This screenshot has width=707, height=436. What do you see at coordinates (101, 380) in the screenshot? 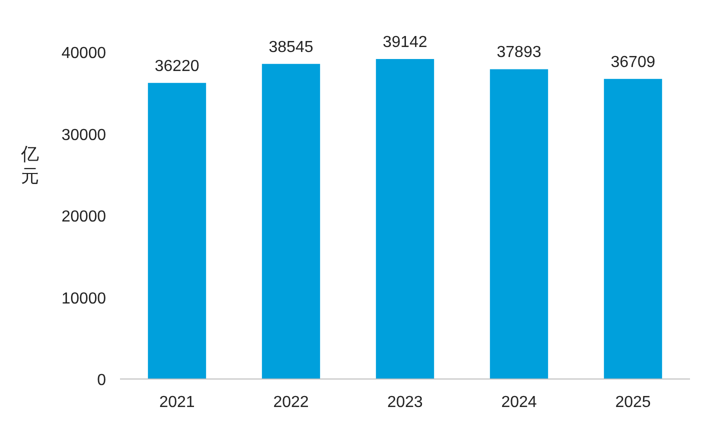
I see `y-tick-label: 0` at bounding box center [101, 380].